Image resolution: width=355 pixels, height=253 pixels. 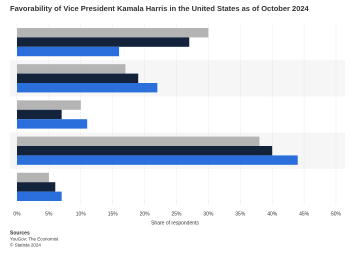 I want to click on source-line: YouGov; The Economist, so click(x=34, y=239).